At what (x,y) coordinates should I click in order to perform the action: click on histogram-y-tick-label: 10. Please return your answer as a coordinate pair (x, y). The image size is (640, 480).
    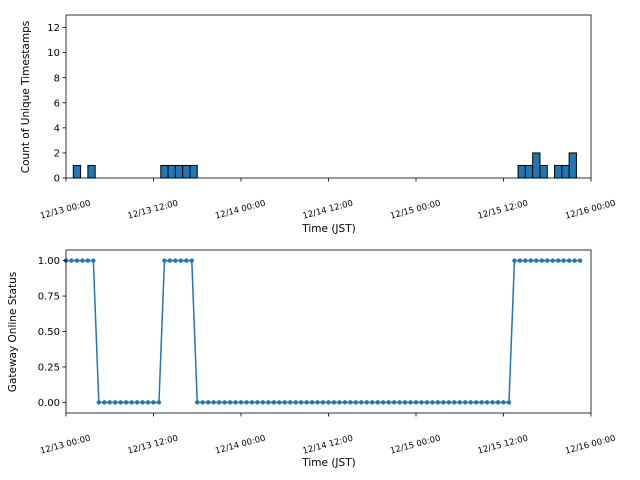
    Looking at the image, I should click on (53, 53).